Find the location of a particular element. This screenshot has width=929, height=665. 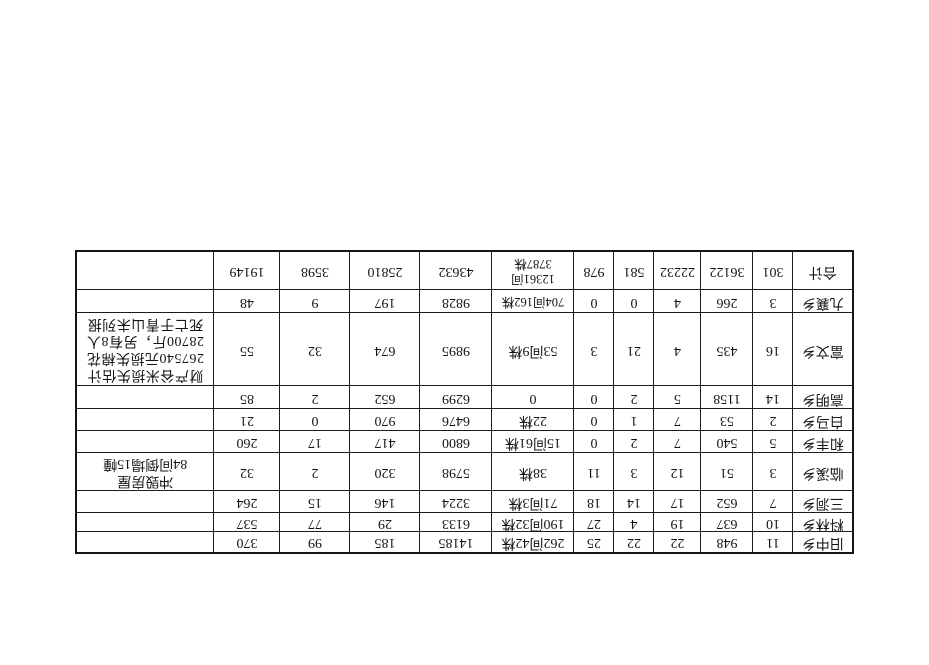

row-label: 旧中乡 is located at coordinates (823, 542).